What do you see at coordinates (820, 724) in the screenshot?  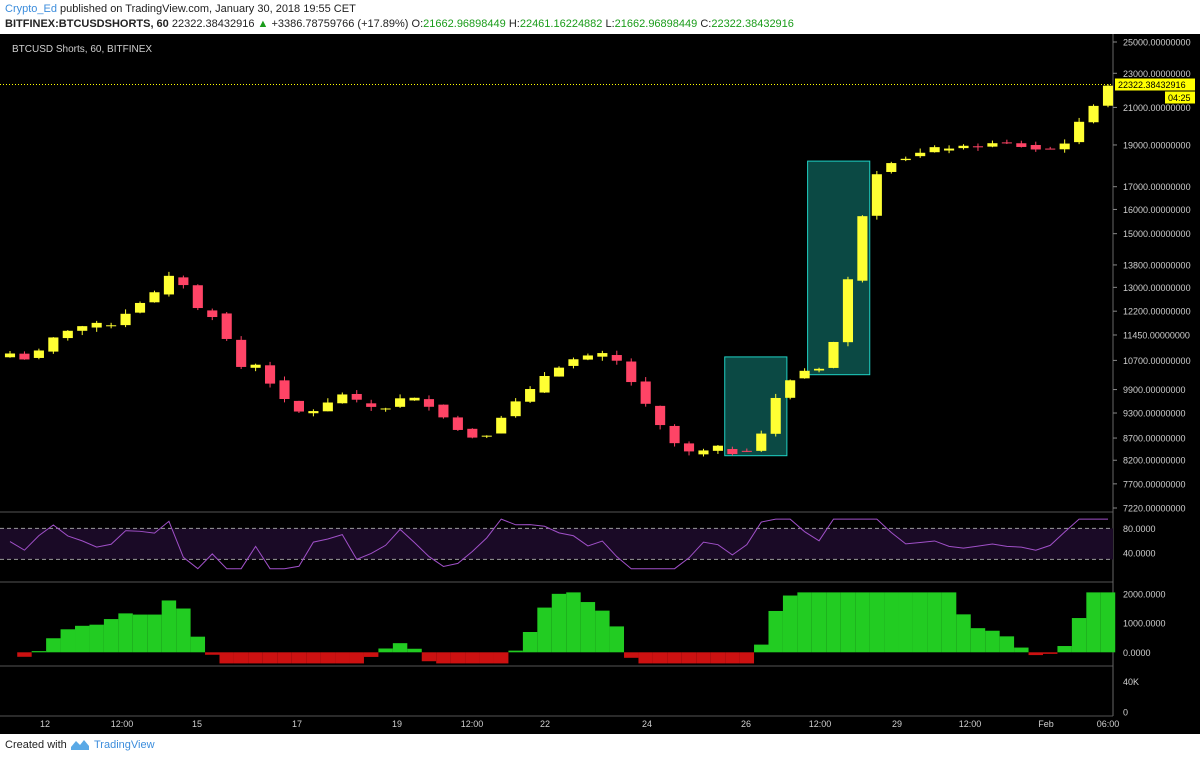 I see `x-tick-label: 12:00` at bounding box center [820, 724].